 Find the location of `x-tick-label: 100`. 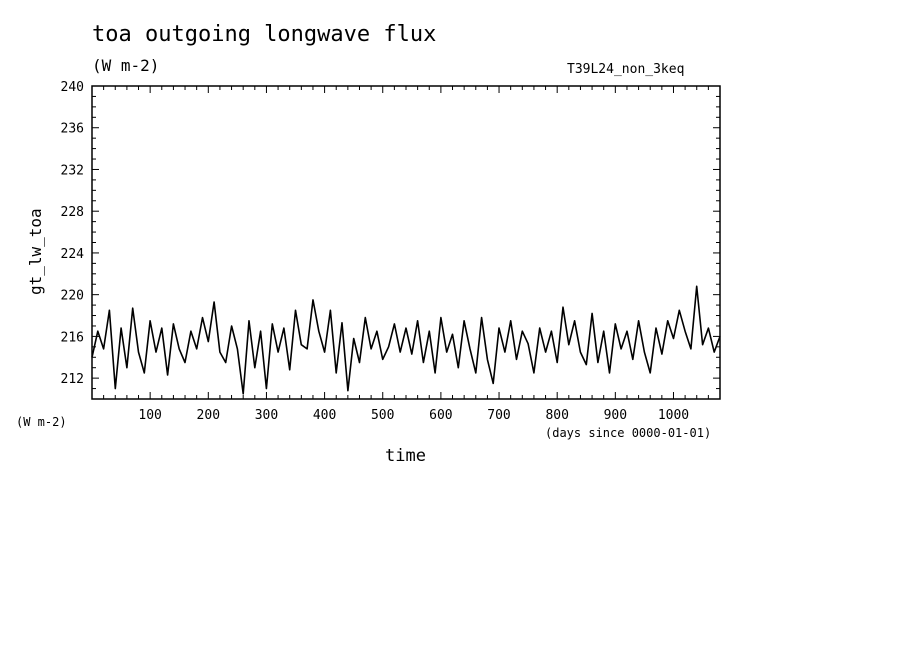

x-tick-label: 100 is located at coordinates (149, 415).